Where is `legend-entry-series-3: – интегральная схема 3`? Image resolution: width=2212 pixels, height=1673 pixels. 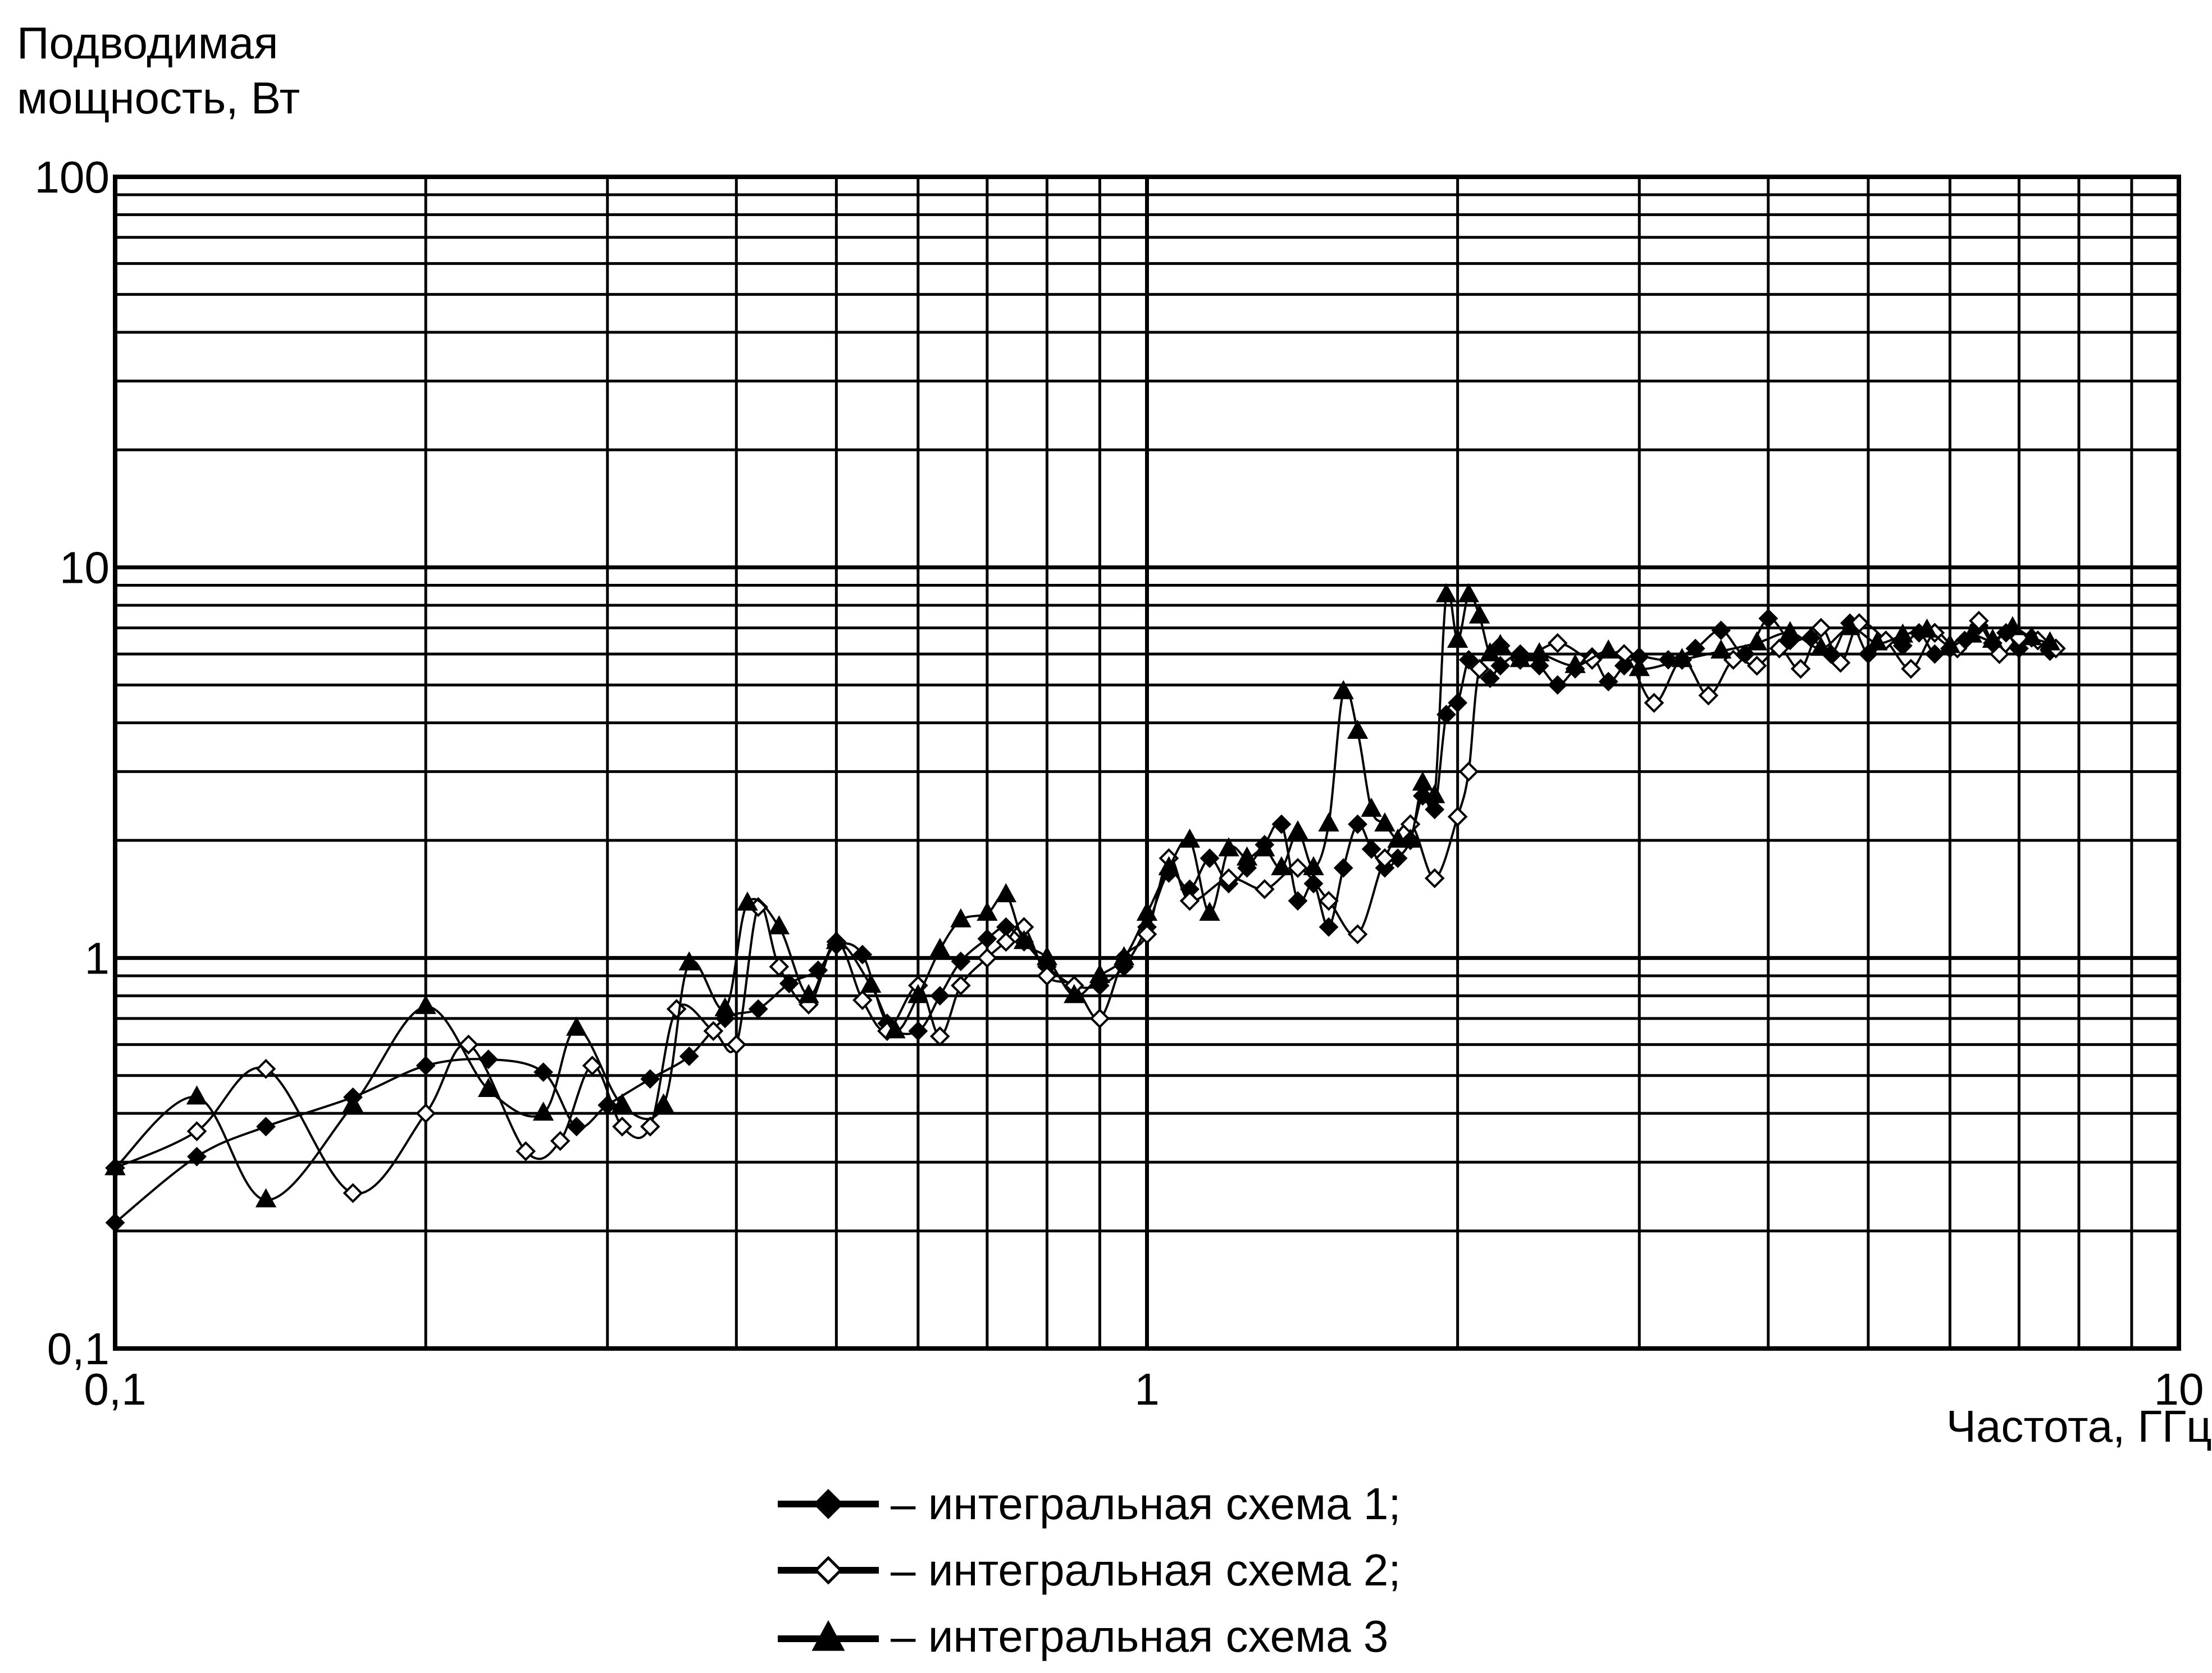 legend-entry-series-3: – интегральная схема 3 is located at coordinates (1088, 1636).